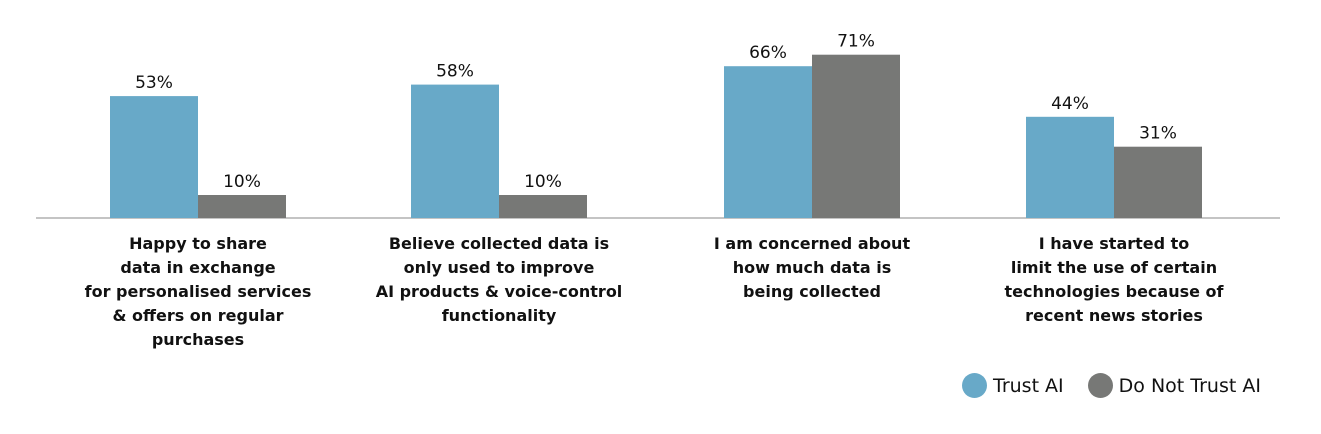  What do you see at coordinates (198, 267) in the screenshot?
I see `category-label-line: data in exchange` at bounding box center [198, 267].